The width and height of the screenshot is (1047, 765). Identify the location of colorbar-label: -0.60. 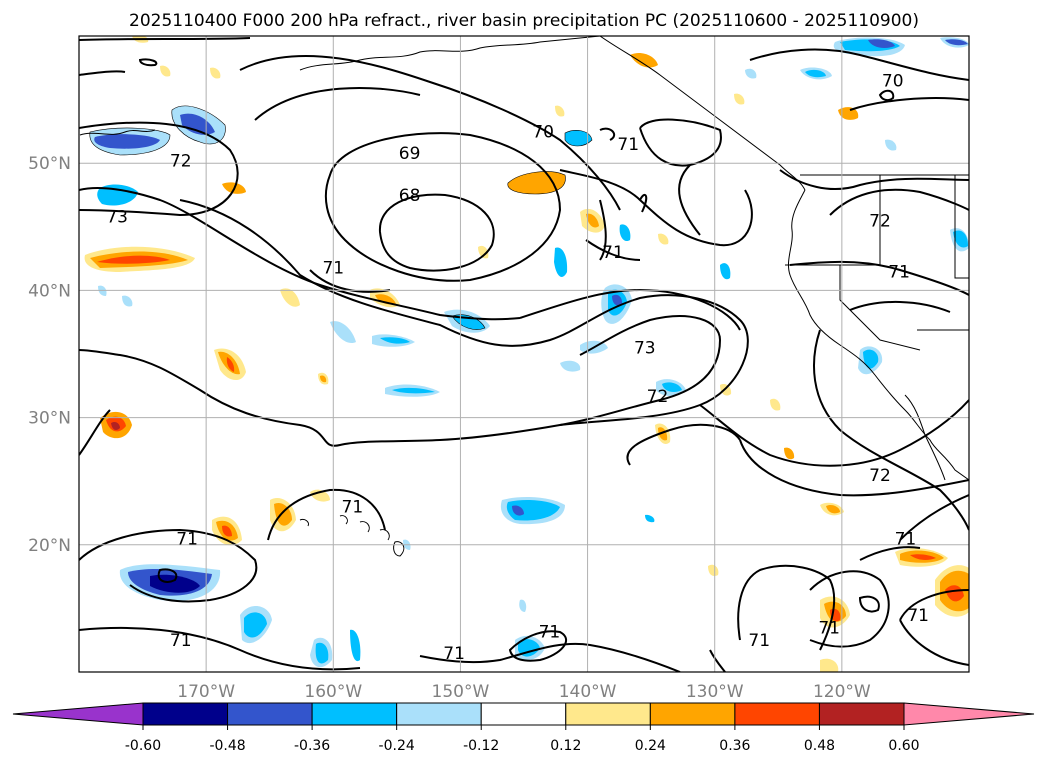
(143, 746).